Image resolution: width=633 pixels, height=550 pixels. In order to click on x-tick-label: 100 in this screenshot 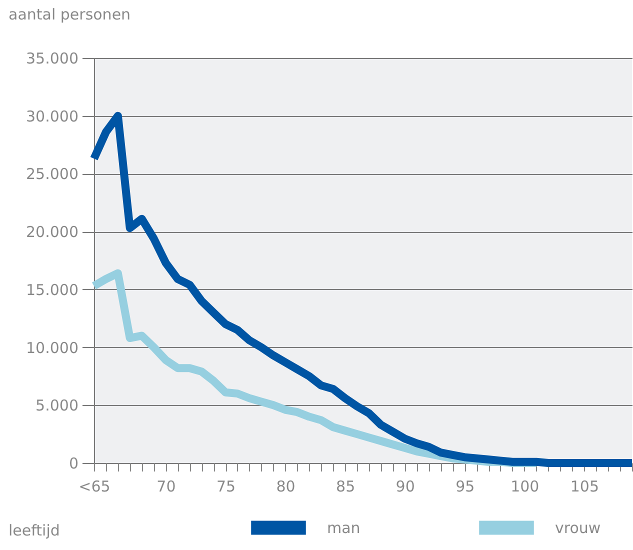, I will do `click(525, 487)`.